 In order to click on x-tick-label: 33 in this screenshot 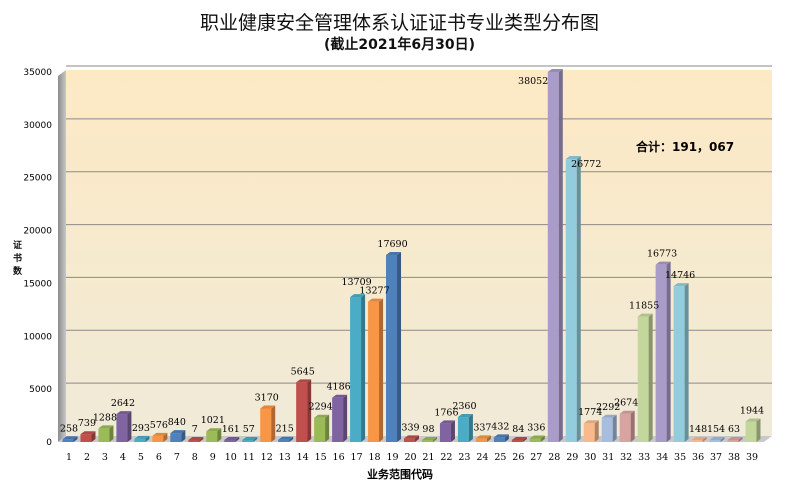, I will do `click(644, 457)`.